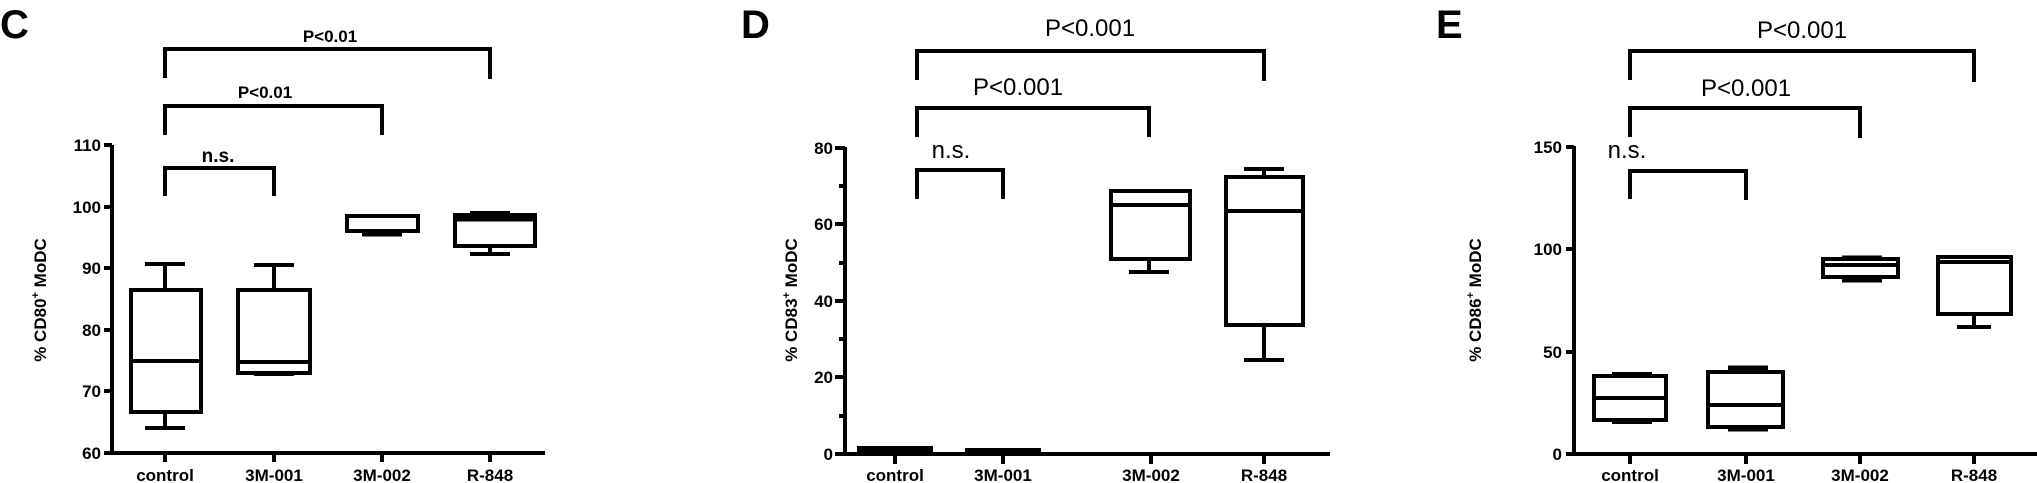 The width and height of the screenshot is (2037, 483). Describe the element at coordinates (1548, 147) in the screenshot. I see `svg-text: 150` at that location.